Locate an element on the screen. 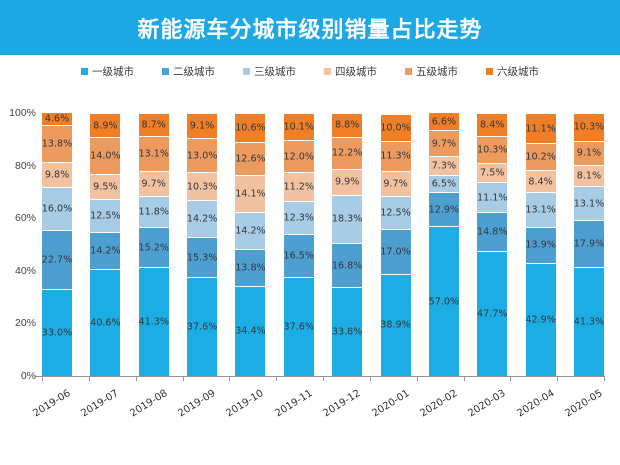 This screenshot has width=620, height=465. bar-segment: 7.3% is located at coordinates (443, 165).